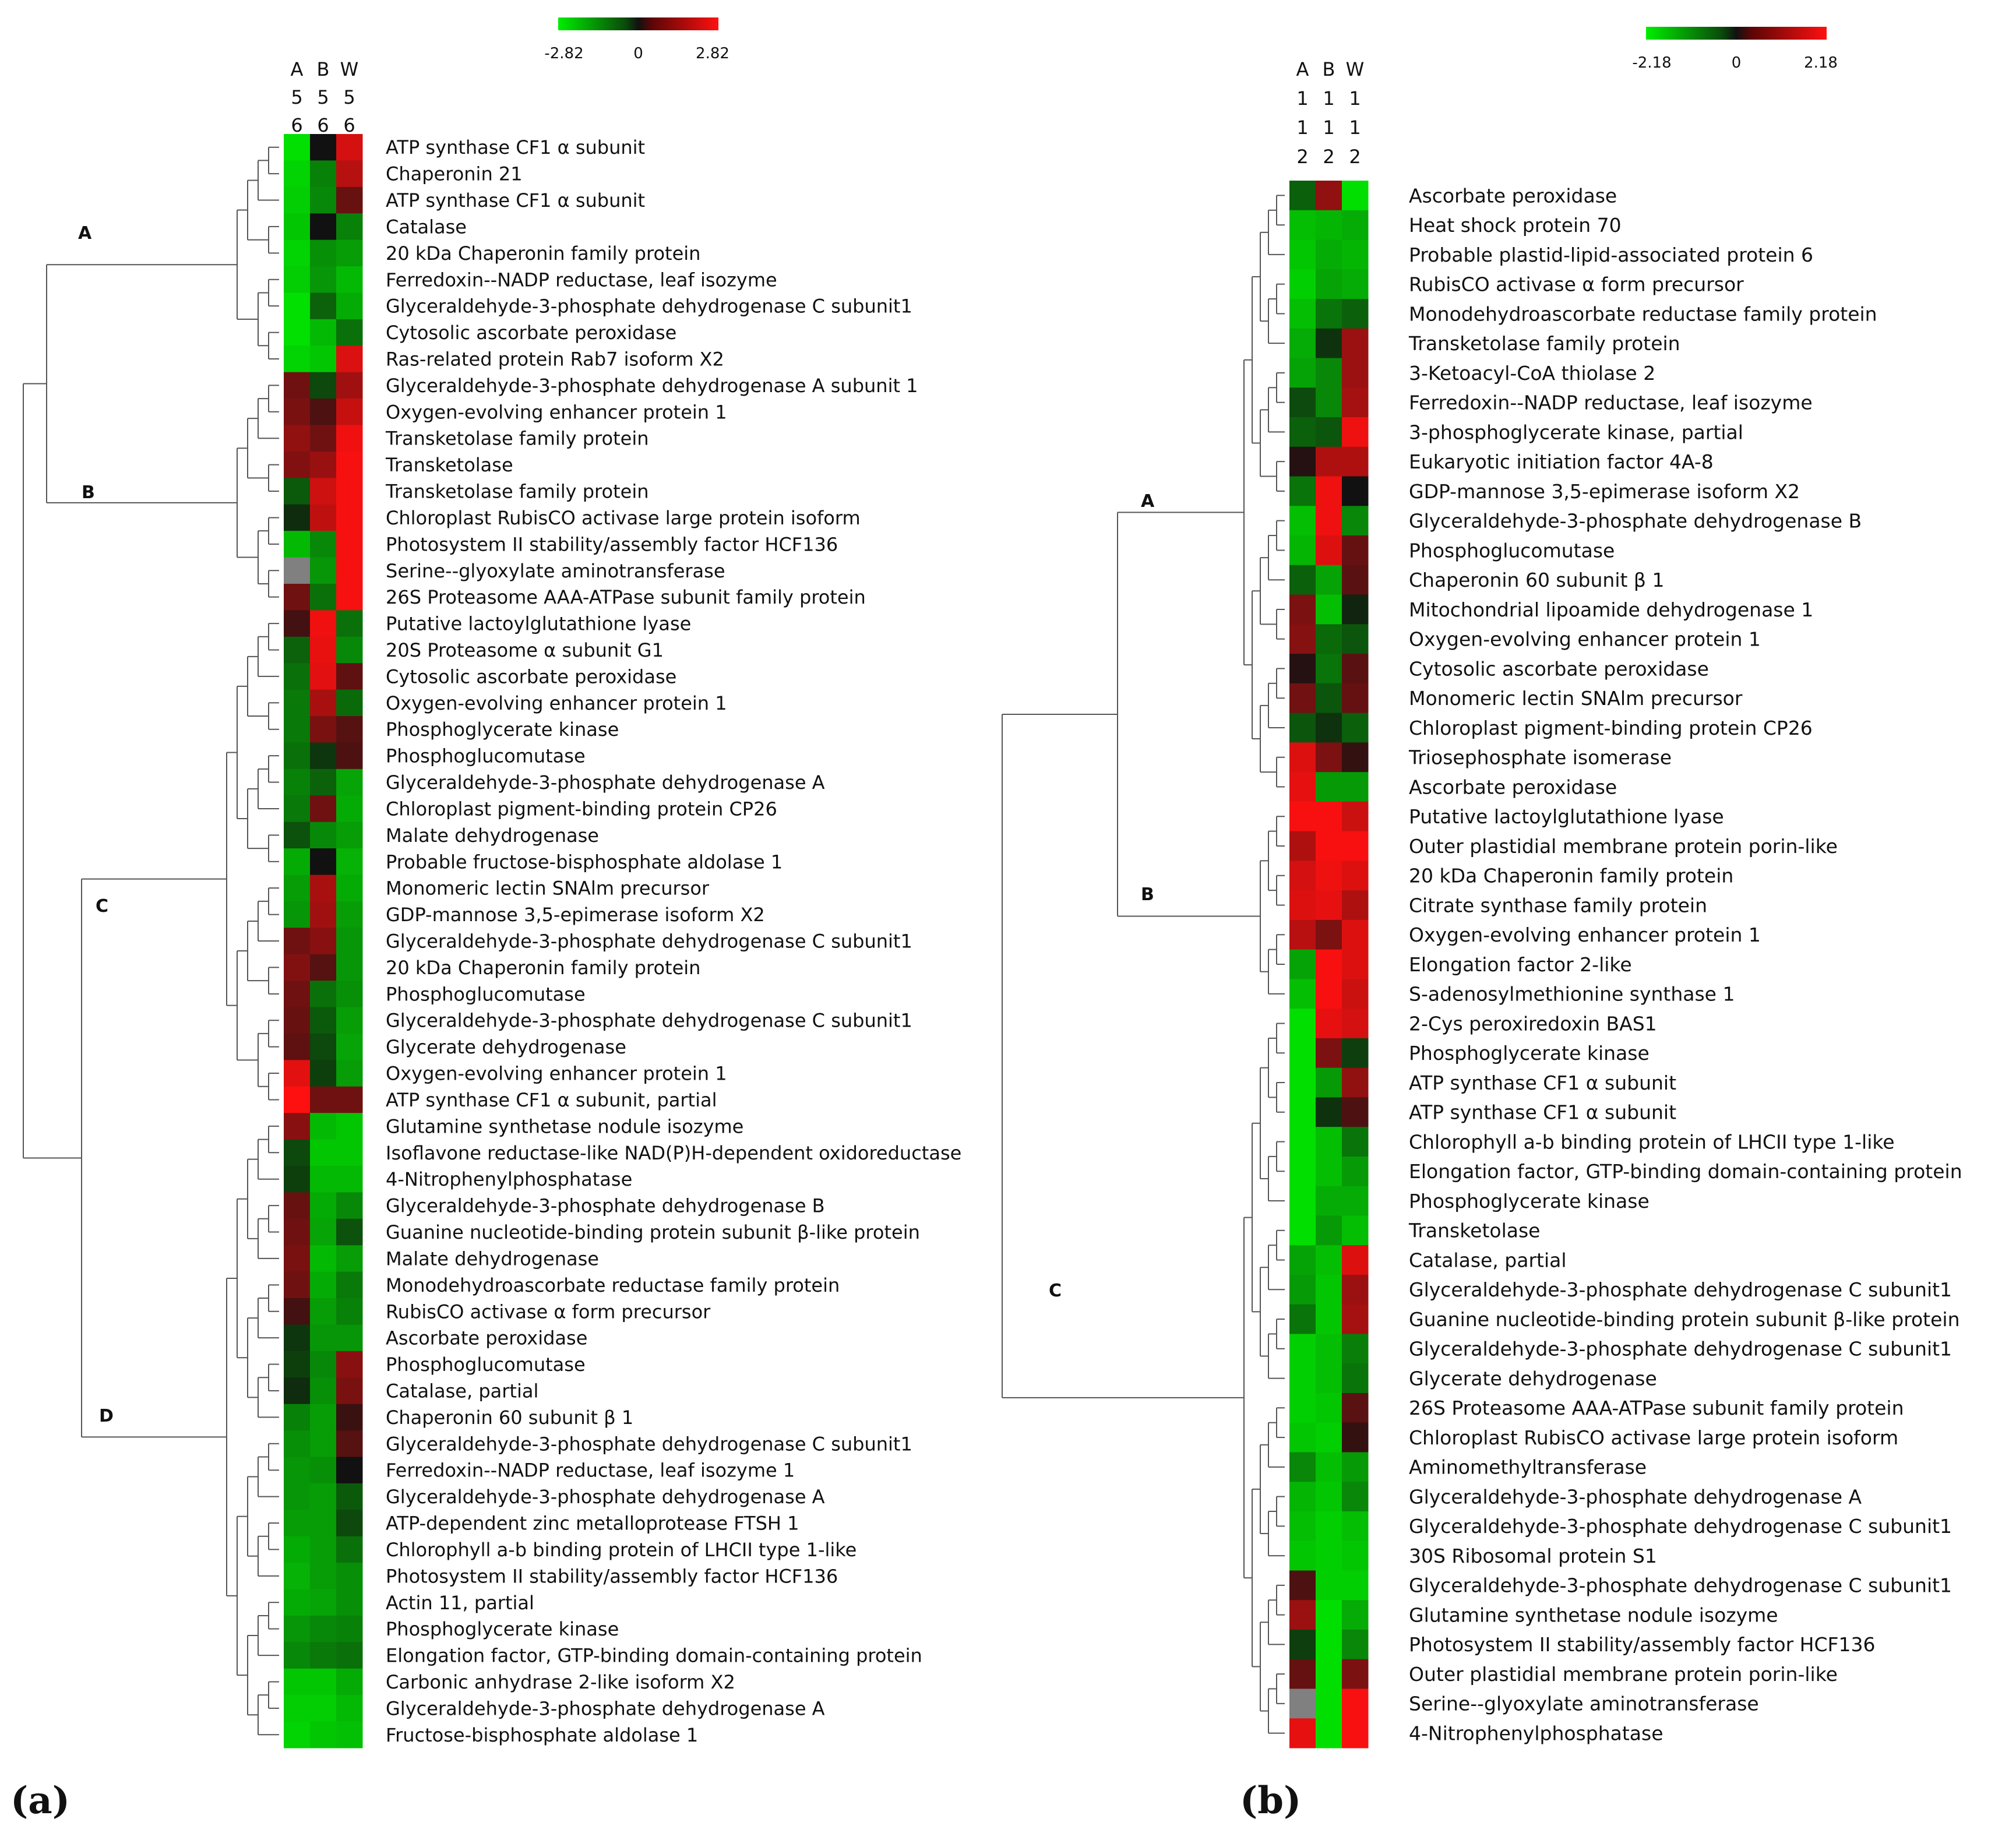  What do you see at coordinates (1513, 195) in the screenshot?
I see `row-label: Ascorbate peroxidase` at bounding box center [1513, 195].